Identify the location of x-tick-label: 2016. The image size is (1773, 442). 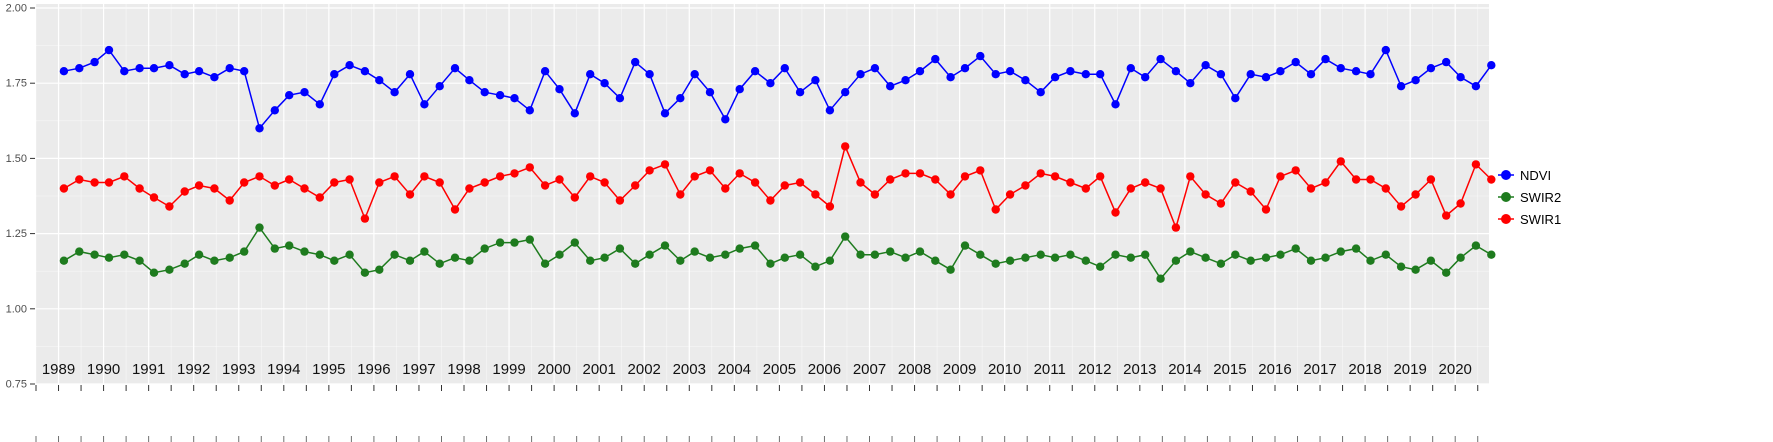
(1274, 369).